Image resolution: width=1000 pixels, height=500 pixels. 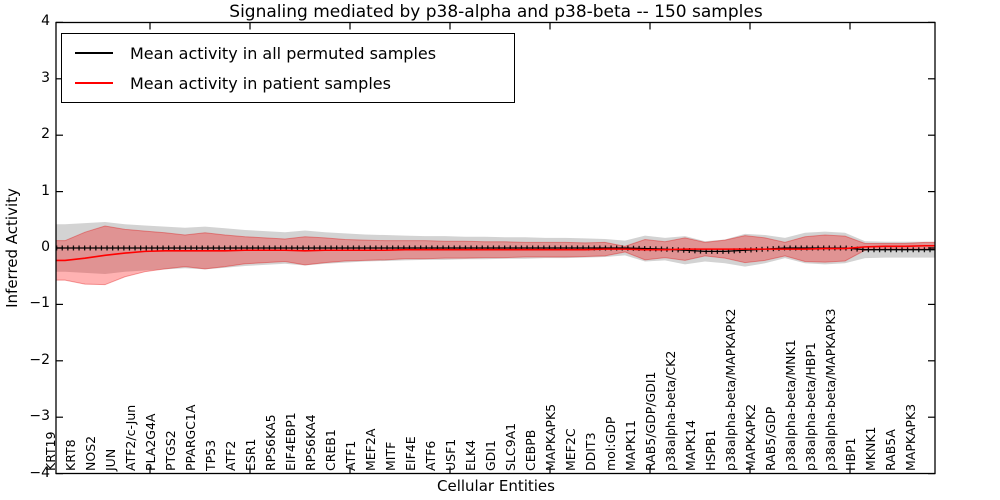 What do you see at coordinates (496, 486) in the screenshot?
I see `x-axis-label: Cellular Entities` at bounding box center [496, 486].